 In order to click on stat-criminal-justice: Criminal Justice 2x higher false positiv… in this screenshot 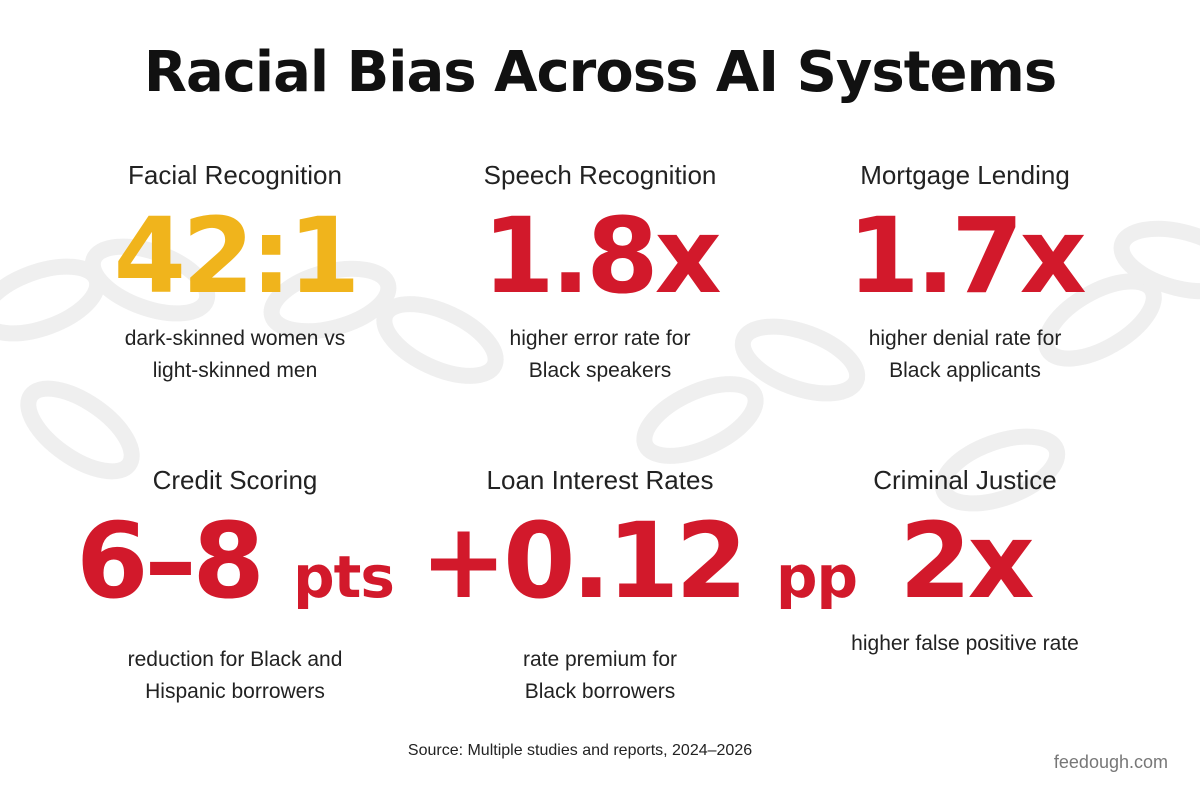, I will do `click(965, 590)`.